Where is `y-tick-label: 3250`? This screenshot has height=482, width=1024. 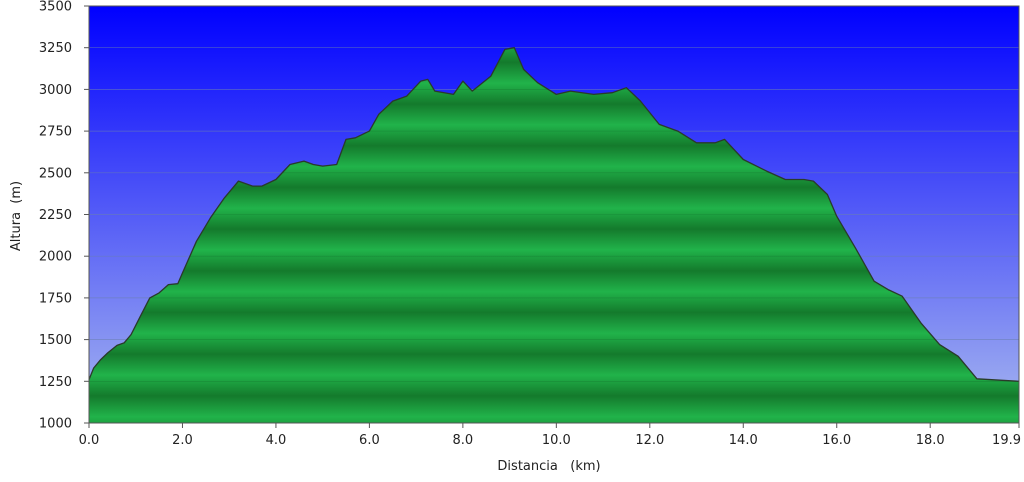
y-tick-label: 3250 is located at coordinates (55, 48).